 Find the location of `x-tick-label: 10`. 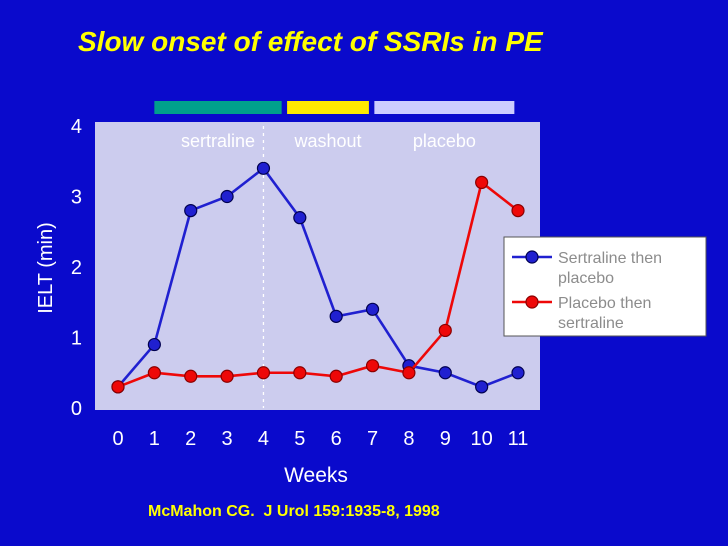

x-tick-label: 10 is located at coordinates (482, 439).